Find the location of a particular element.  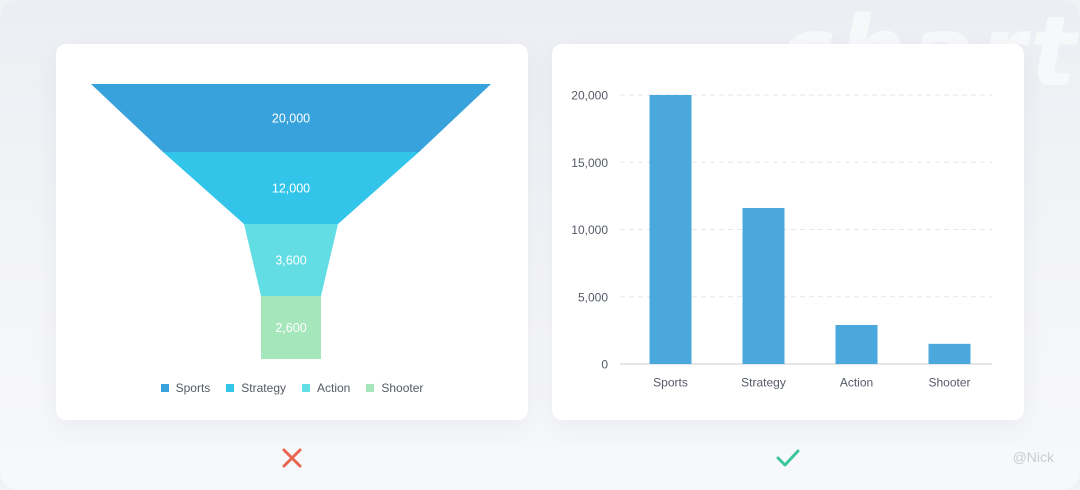

legend-item-sports: Sports is located at coordinates (185, 388).